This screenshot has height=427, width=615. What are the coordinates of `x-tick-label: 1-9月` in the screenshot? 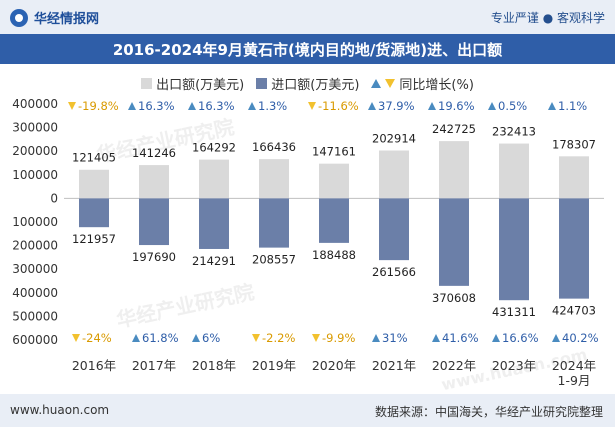 It's located at (574, 380).